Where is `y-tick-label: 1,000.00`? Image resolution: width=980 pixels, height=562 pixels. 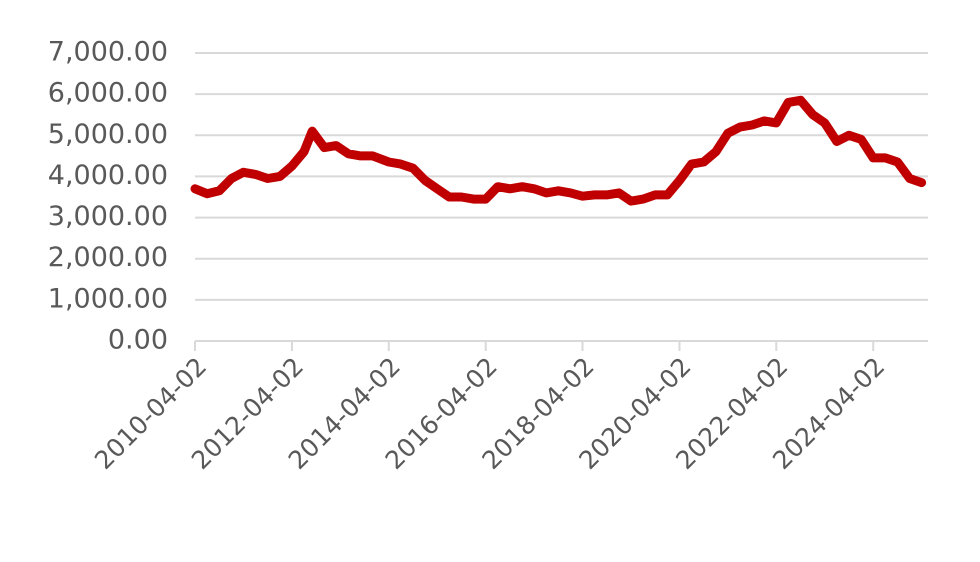
y-tick-label: 1,000.00 is located at coordinates (108, 298).